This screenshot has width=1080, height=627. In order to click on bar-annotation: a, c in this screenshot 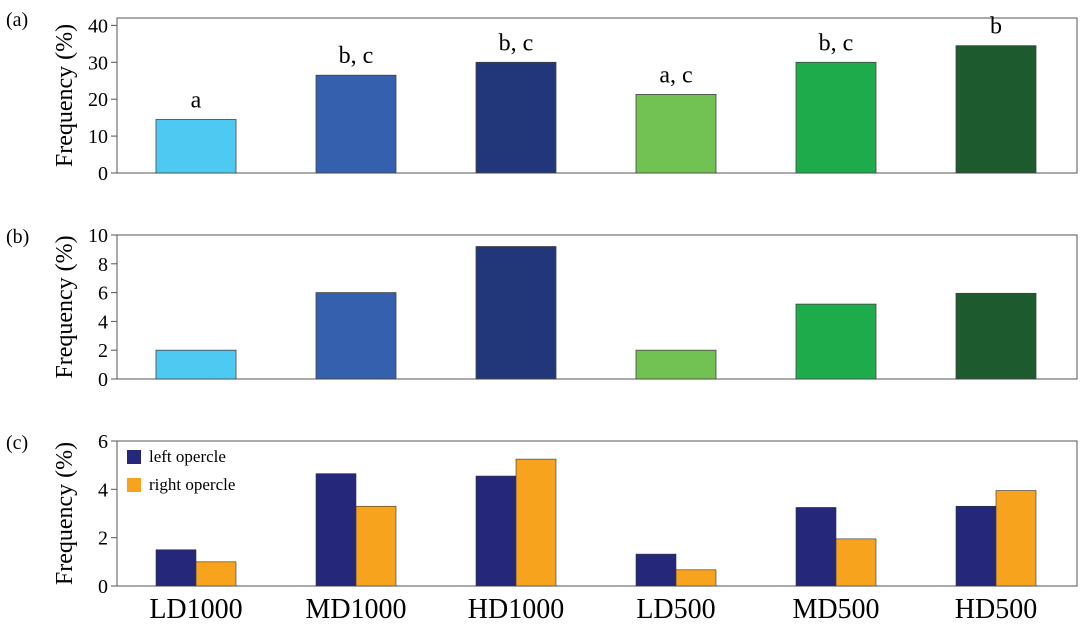, I will do `click(675, 75)`.